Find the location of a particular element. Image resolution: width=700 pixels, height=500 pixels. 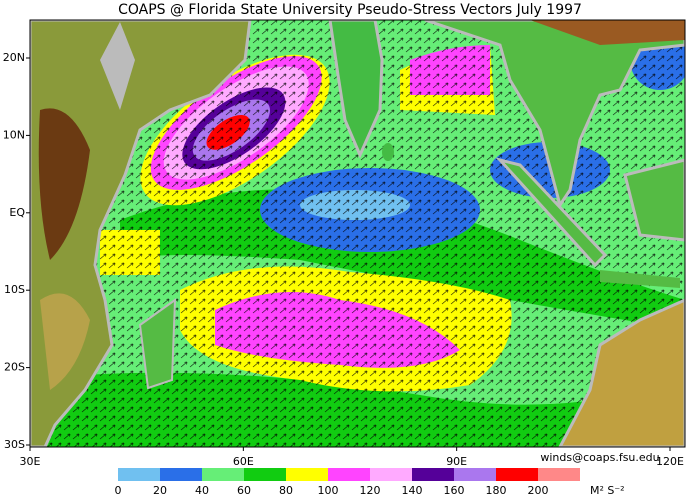

lon-tick-label: 30E is located at coordinates (30, 461).